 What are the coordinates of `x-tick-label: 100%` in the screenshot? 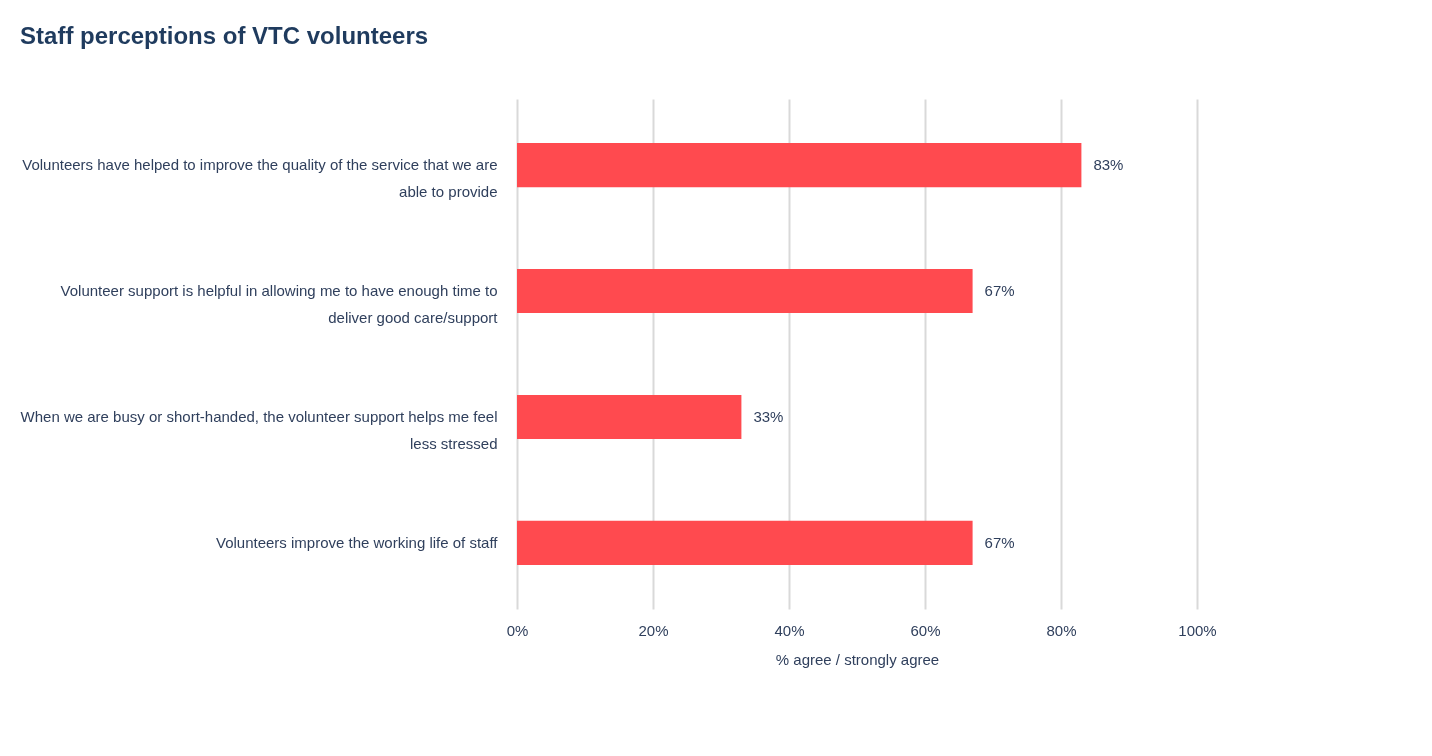 It's located at (1197, 630).